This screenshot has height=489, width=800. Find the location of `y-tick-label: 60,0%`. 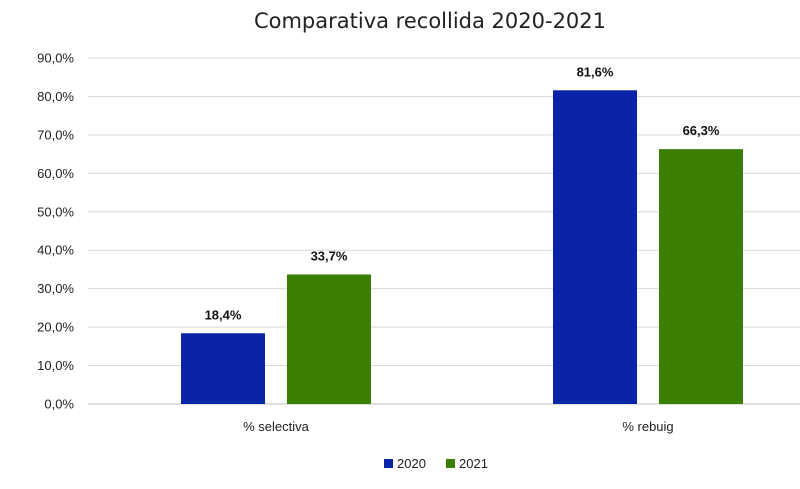

y-tick-label: 60,0% is located at coordinates (55, 173).